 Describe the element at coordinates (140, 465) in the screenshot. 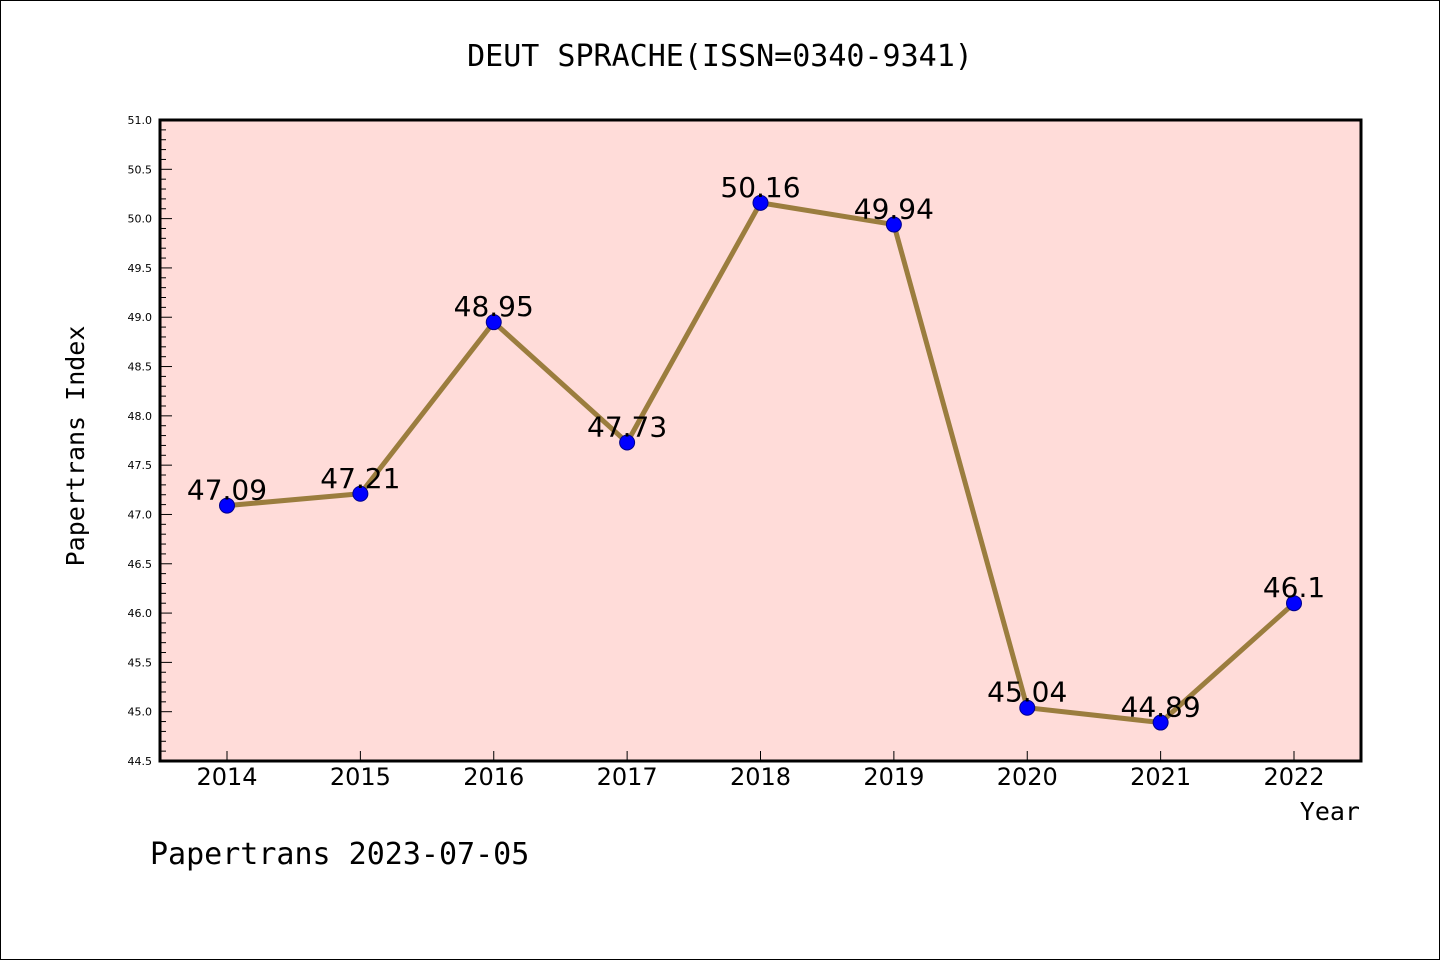

I see `y-tick-label: 47.5` at that location.